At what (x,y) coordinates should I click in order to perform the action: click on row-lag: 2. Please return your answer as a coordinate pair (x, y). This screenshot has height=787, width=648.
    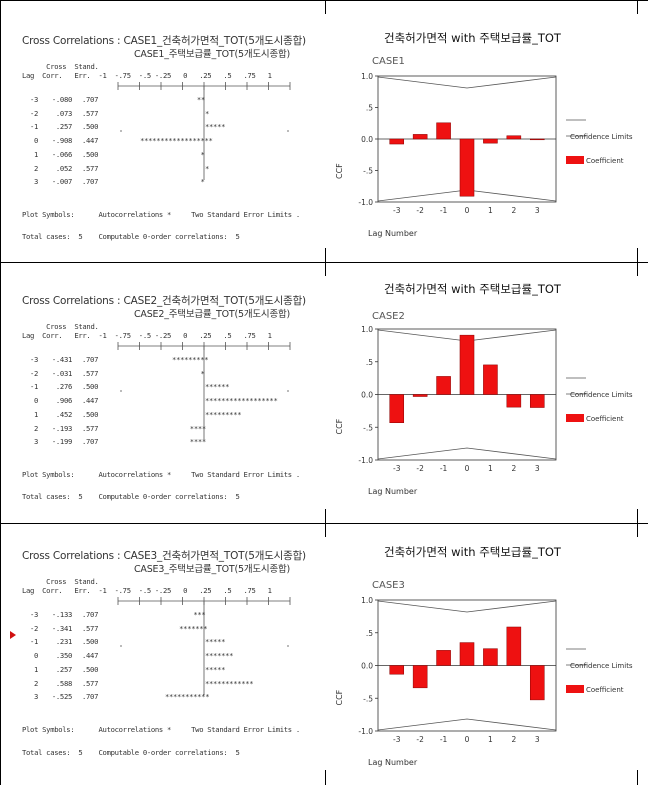
    Looking at the image, I should click on (35, 168).